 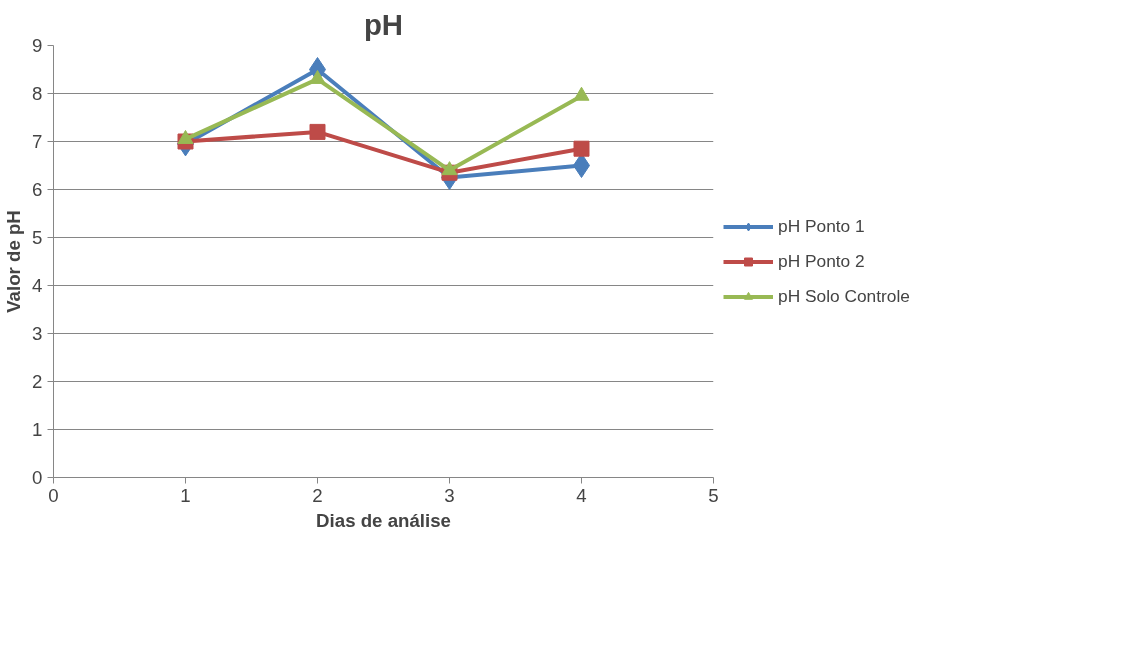 What do you see at coordinates (37, 333) in the screenshot?
I see `y-tick-label: 3` at bounding box center [37, 333].